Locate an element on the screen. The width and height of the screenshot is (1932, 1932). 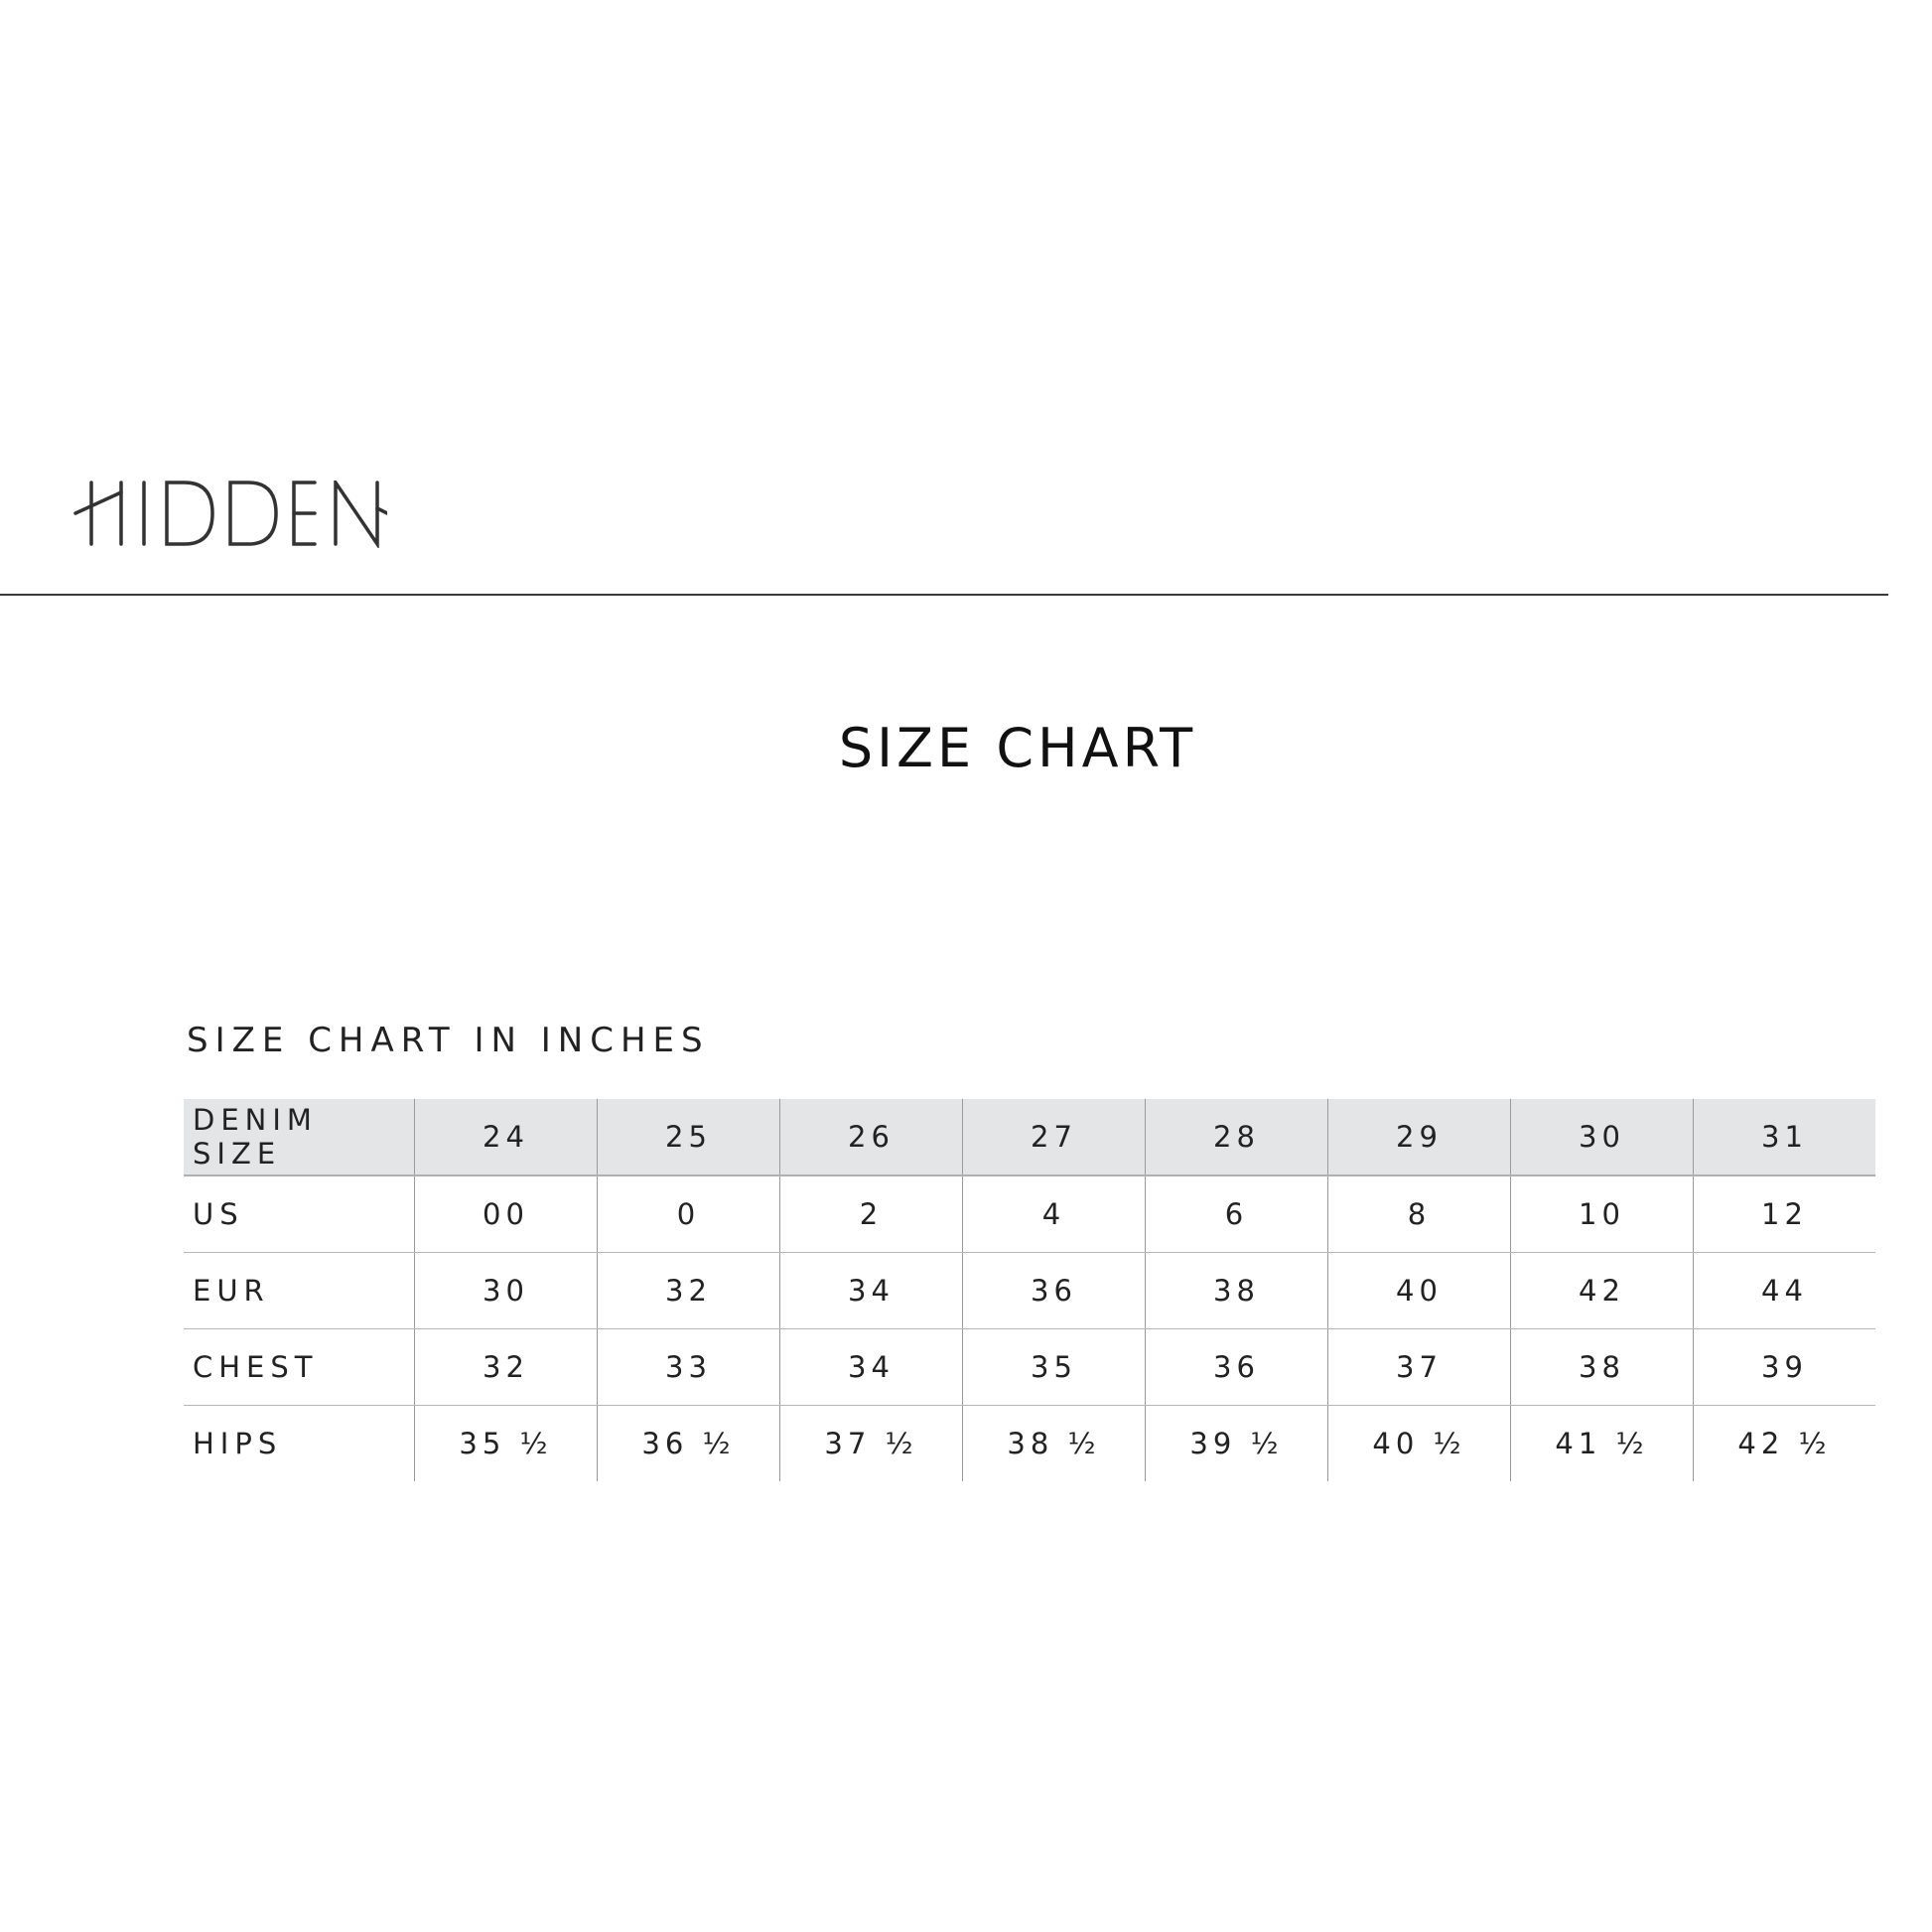
table-cell: 44 is located at coordinates (1784, 1290).